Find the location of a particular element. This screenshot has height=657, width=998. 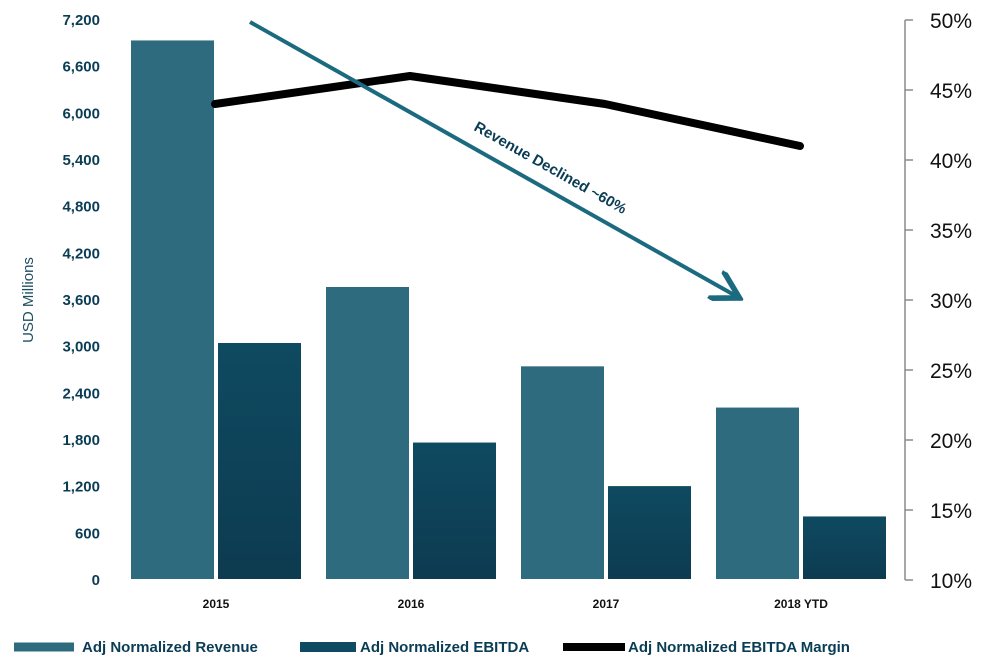

y-tick-label: 6,600 is located at coordinates (81, 67).